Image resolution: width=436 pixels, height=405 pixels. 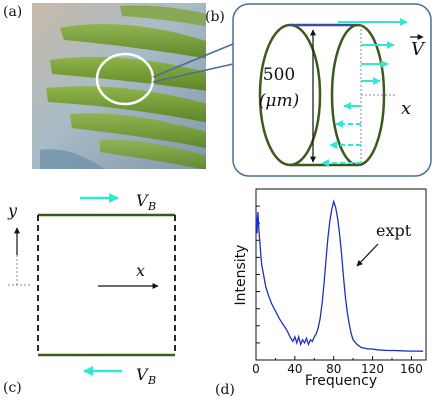 What do you see at coordinates (193, 73) in the screenshot?
I see `callout-line-lower` at bounding box center [193, 73].